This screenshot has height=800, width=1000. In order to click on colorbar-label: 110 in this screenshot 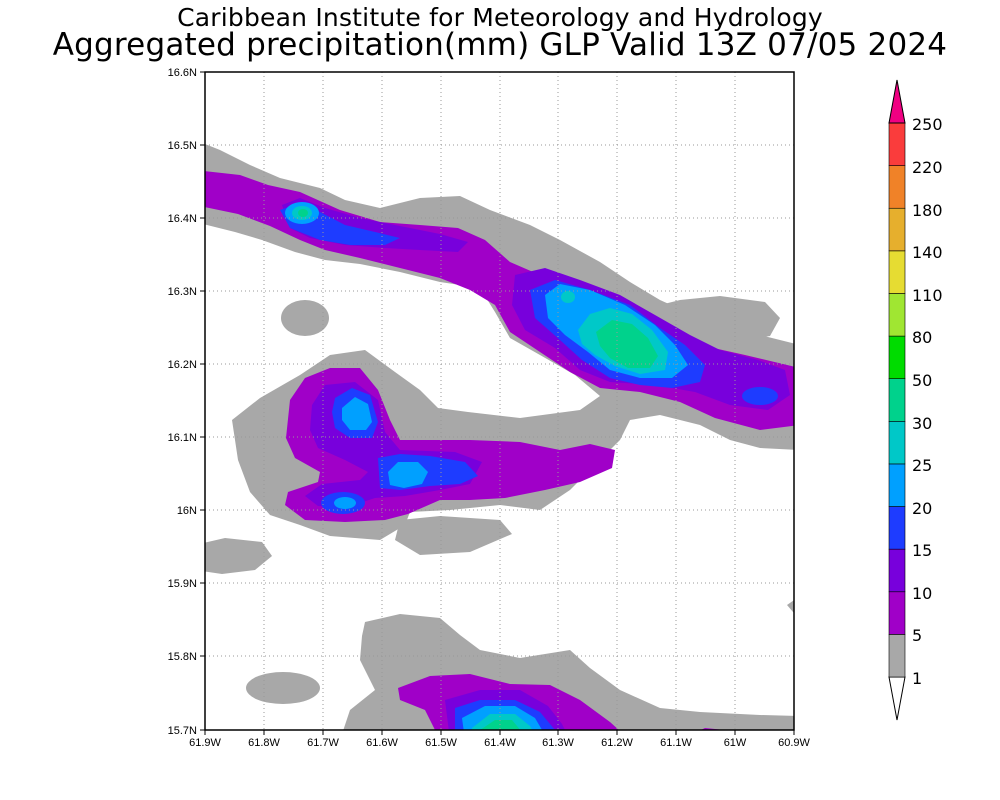, I will do `click(927, 295)`.